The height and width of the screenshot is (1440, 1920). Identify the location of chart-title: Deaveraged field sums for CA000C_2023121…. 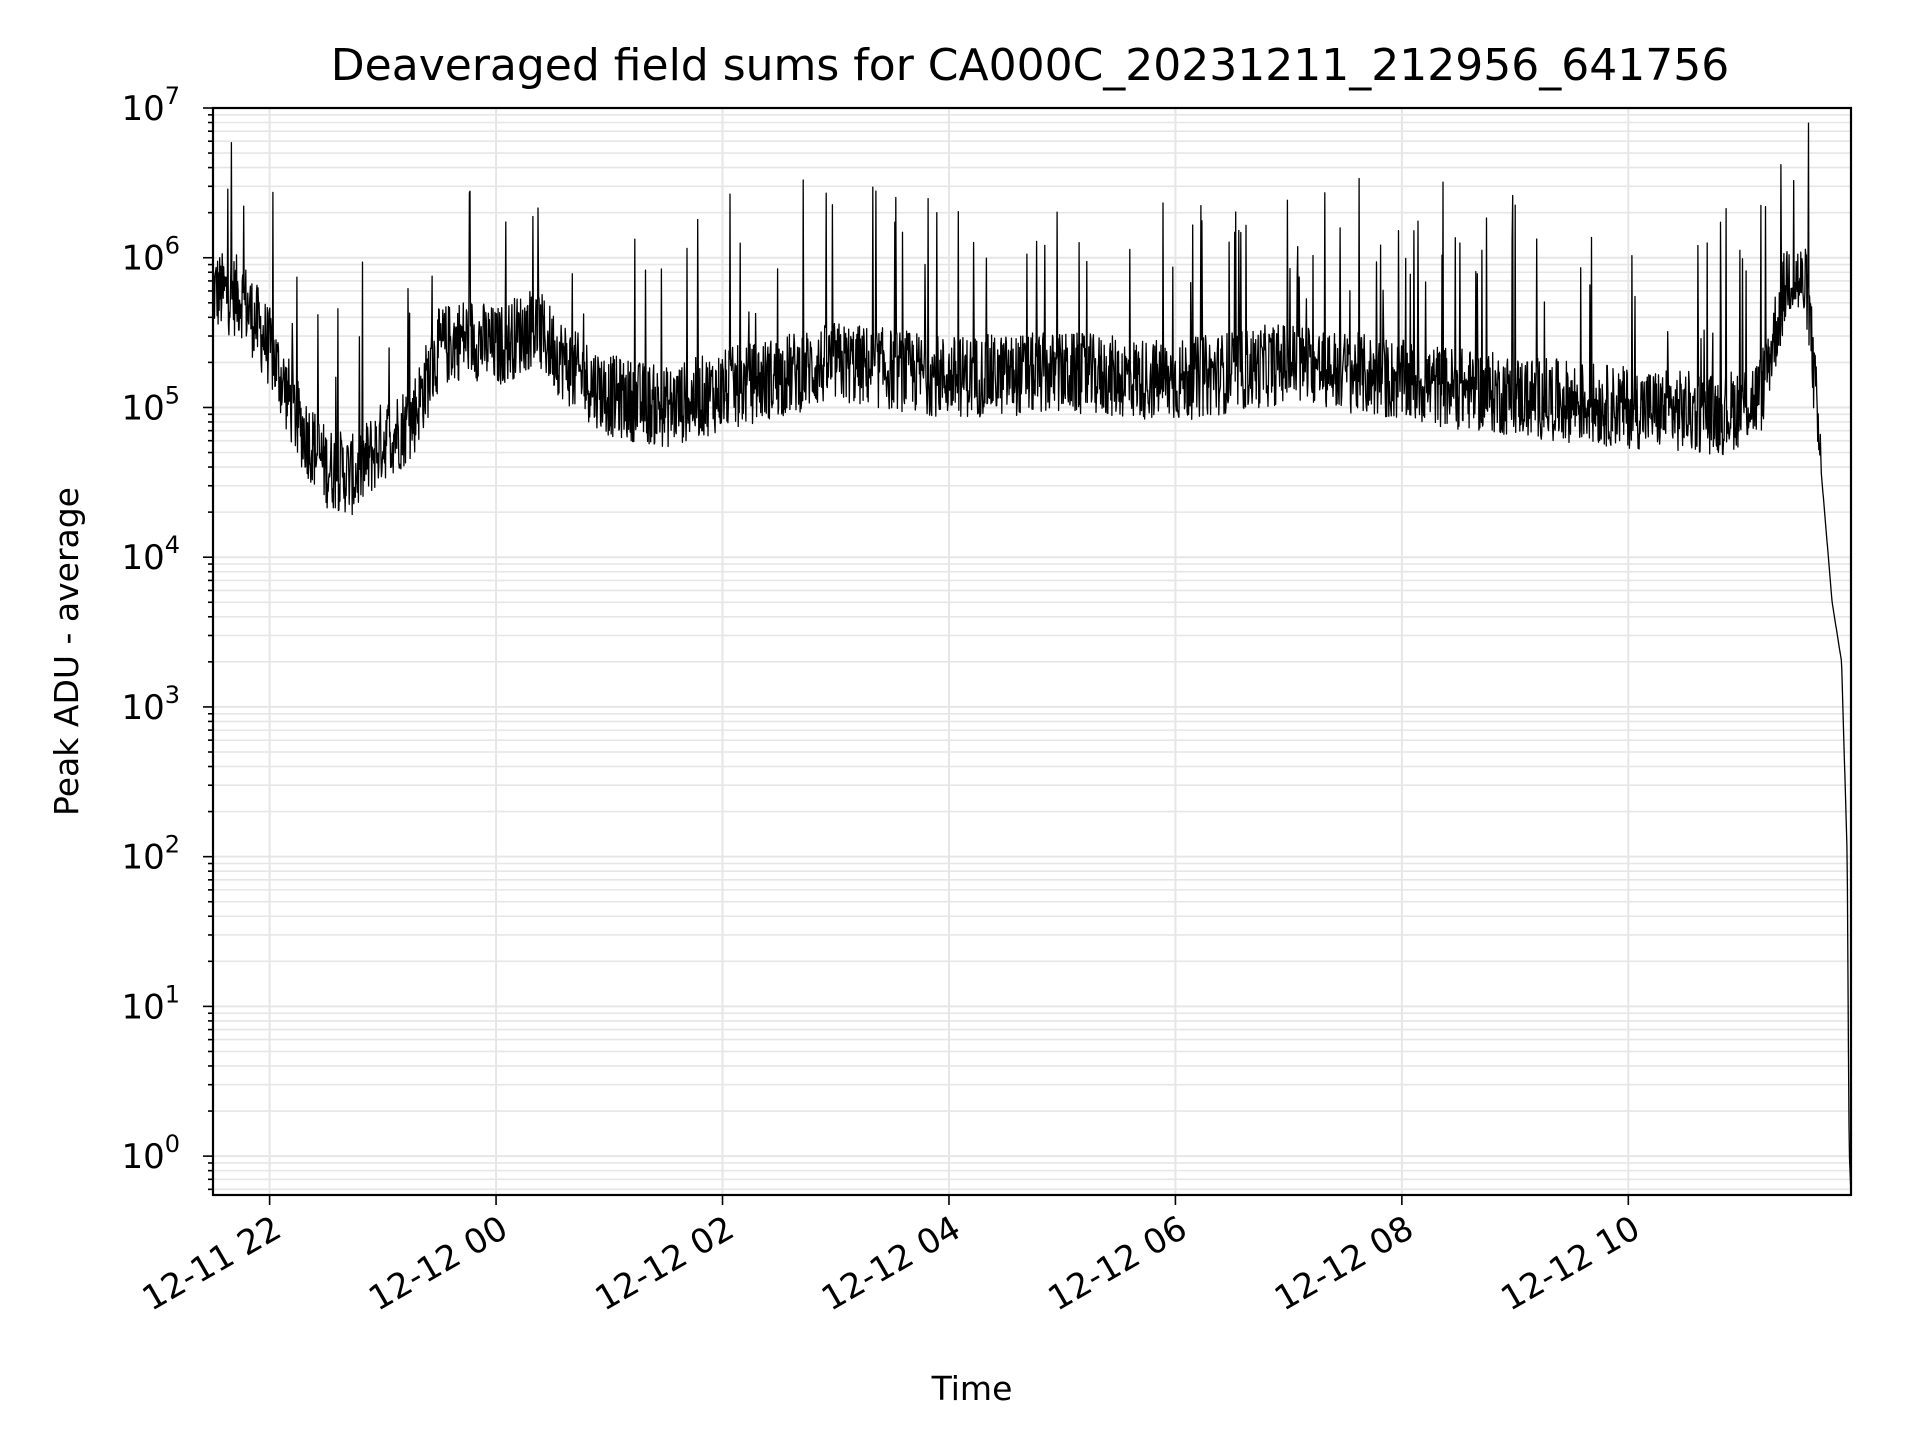
(1030, 65).